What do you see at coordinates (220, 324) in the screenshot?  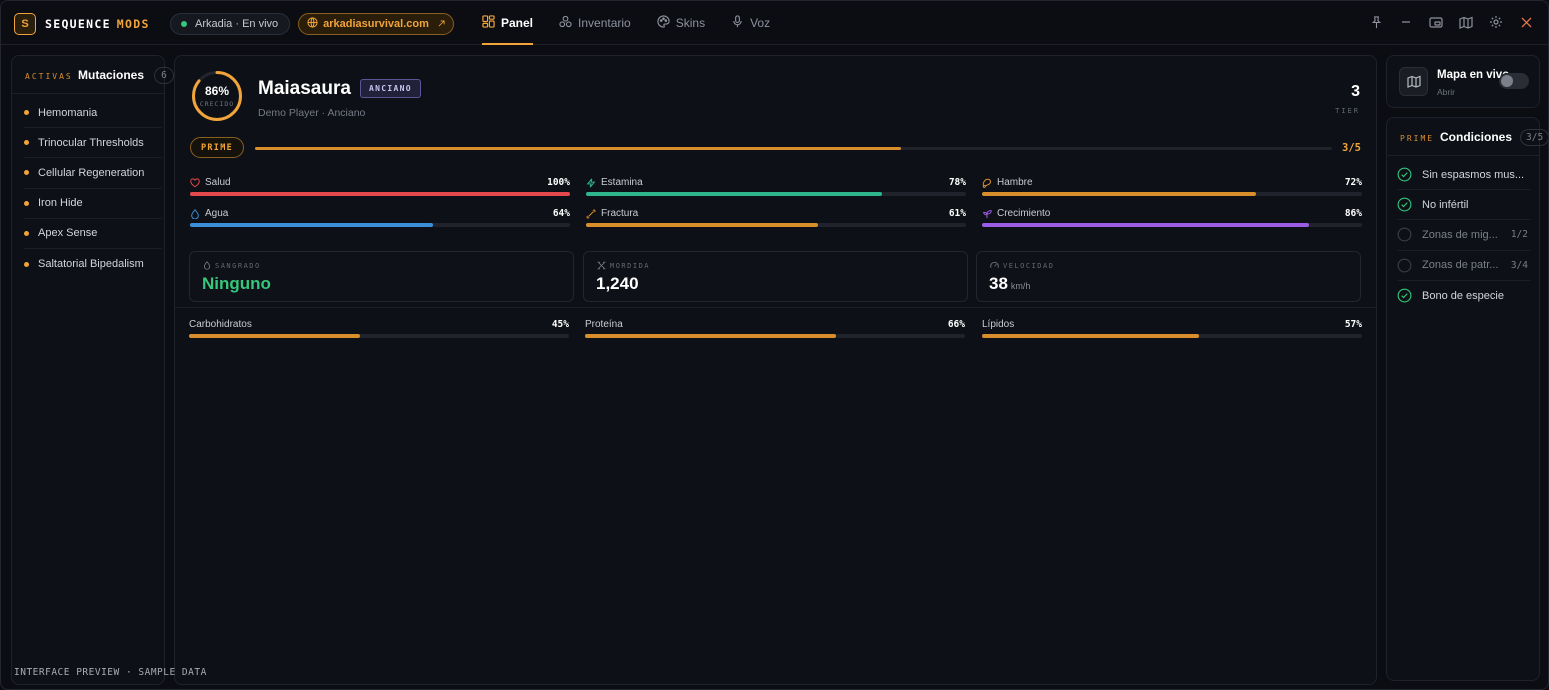 I see `nutrient-label: Carbohidratos` at bounding box center [220, 324].